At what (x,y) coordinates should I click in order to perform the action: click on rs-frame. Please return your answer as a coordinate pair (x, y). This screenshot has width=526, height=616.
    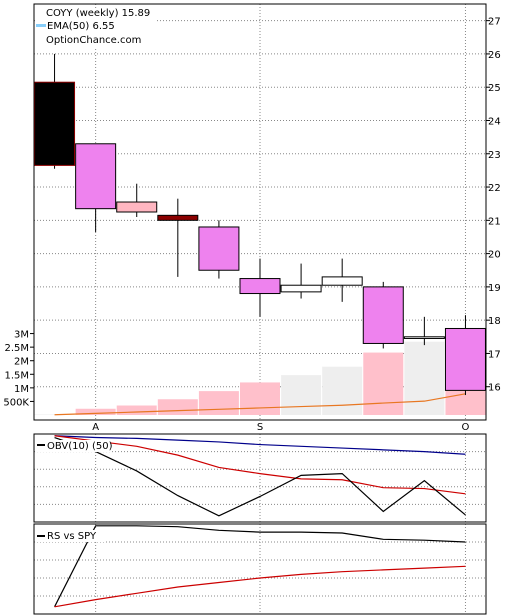
    Looking at the image, I should click on (260, 569).